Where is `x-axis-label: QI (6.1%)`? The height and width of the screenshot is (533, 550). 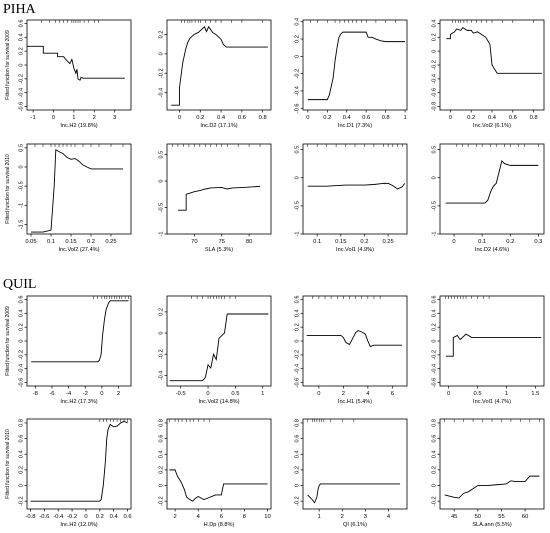
x-axis-label: QI (6.1%) is located at coordinates (355, 525).